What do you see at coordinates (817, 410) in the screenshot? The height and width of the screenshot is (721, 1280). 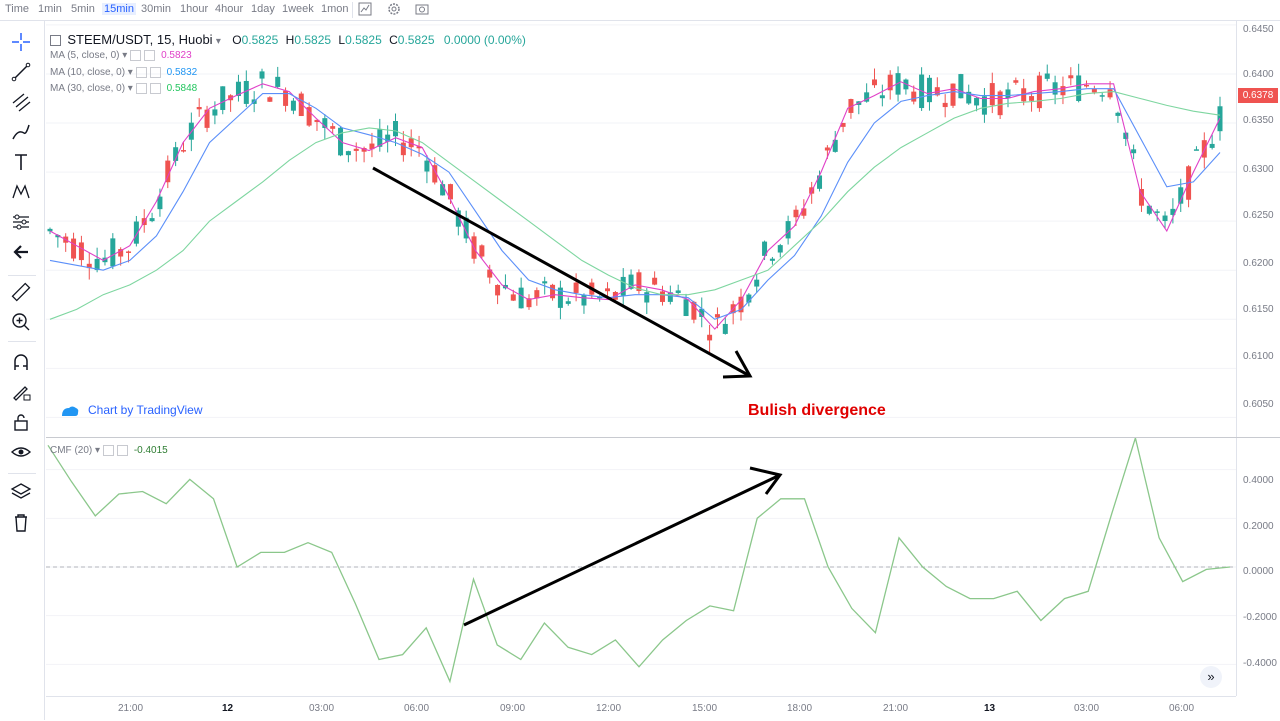 I see `divergence-annotation: Bulish divergence` at bounding box center [817, 410].